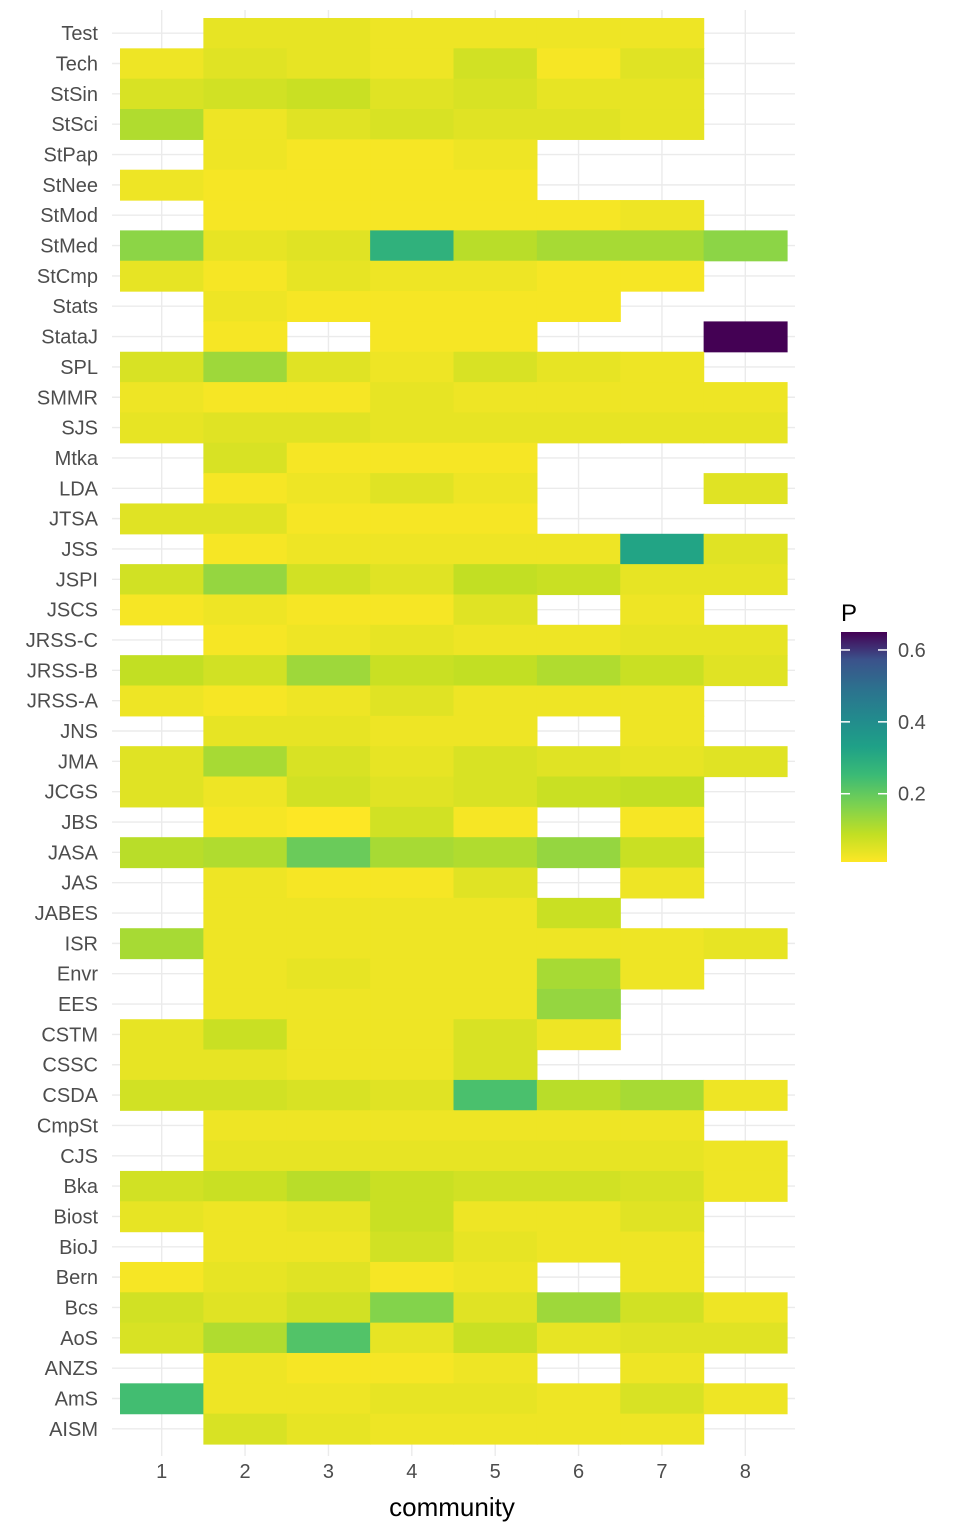 Image resolution: width=960 pixels, height=1536 pixels. Describe the element at coordinates (71, 793) in the screenshot. I see `y-tick-label: JCGS` at that location.